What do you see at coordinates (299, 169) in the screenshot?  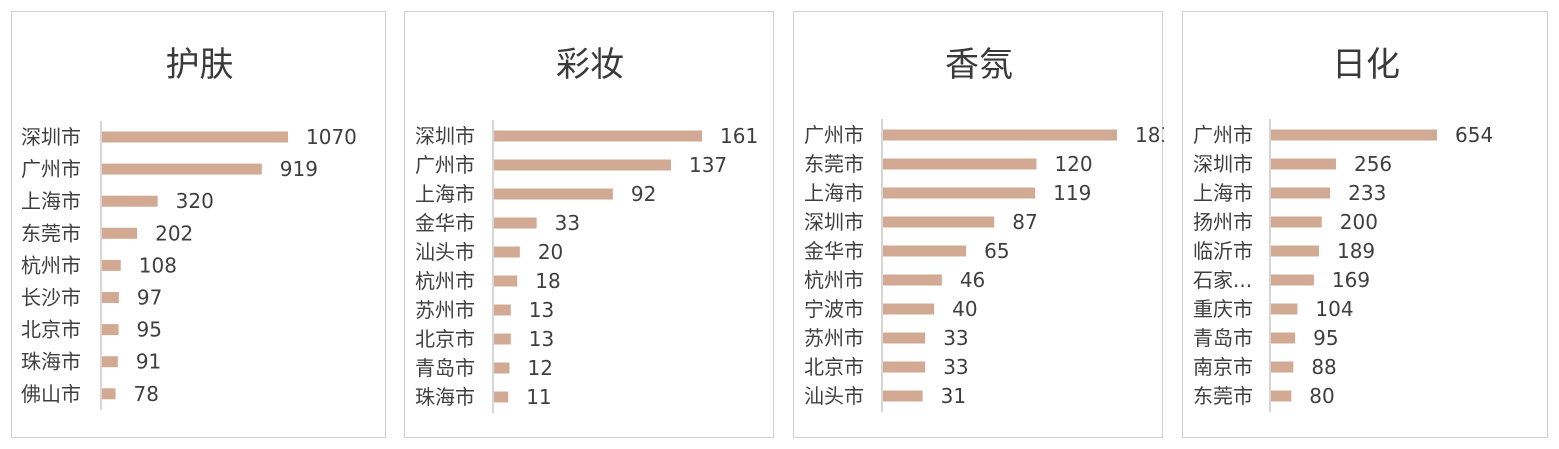 I see `value-label: 919` at bounding box center [299, 169].